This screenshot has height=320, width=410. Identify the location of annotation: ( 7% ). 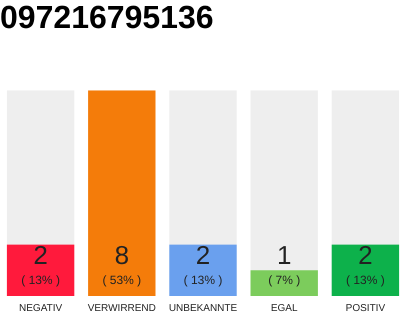
(284, 280).